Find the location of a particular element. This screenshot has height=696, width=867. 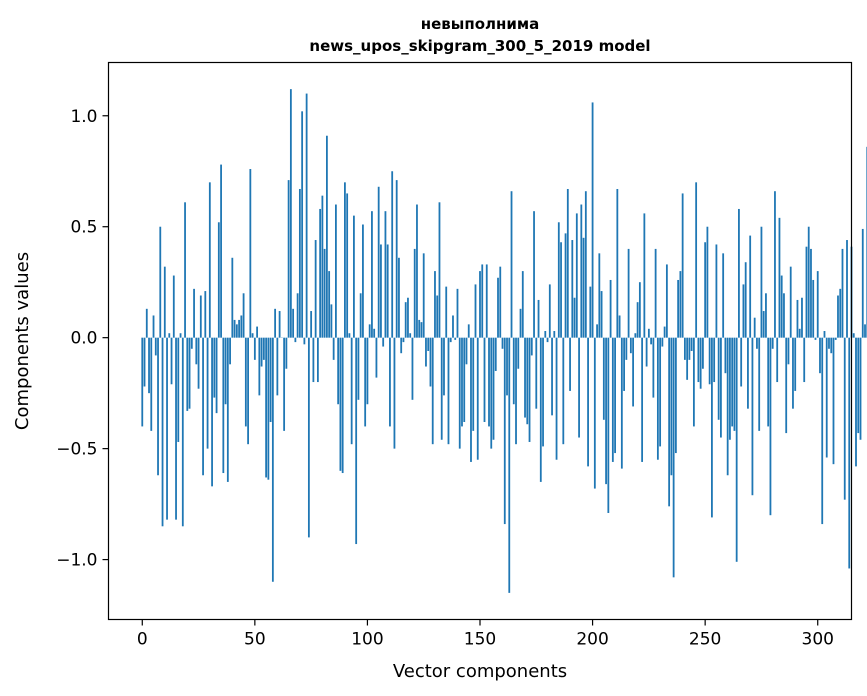

y-tick-label: 0.0 is located at coordinates (83, 339).